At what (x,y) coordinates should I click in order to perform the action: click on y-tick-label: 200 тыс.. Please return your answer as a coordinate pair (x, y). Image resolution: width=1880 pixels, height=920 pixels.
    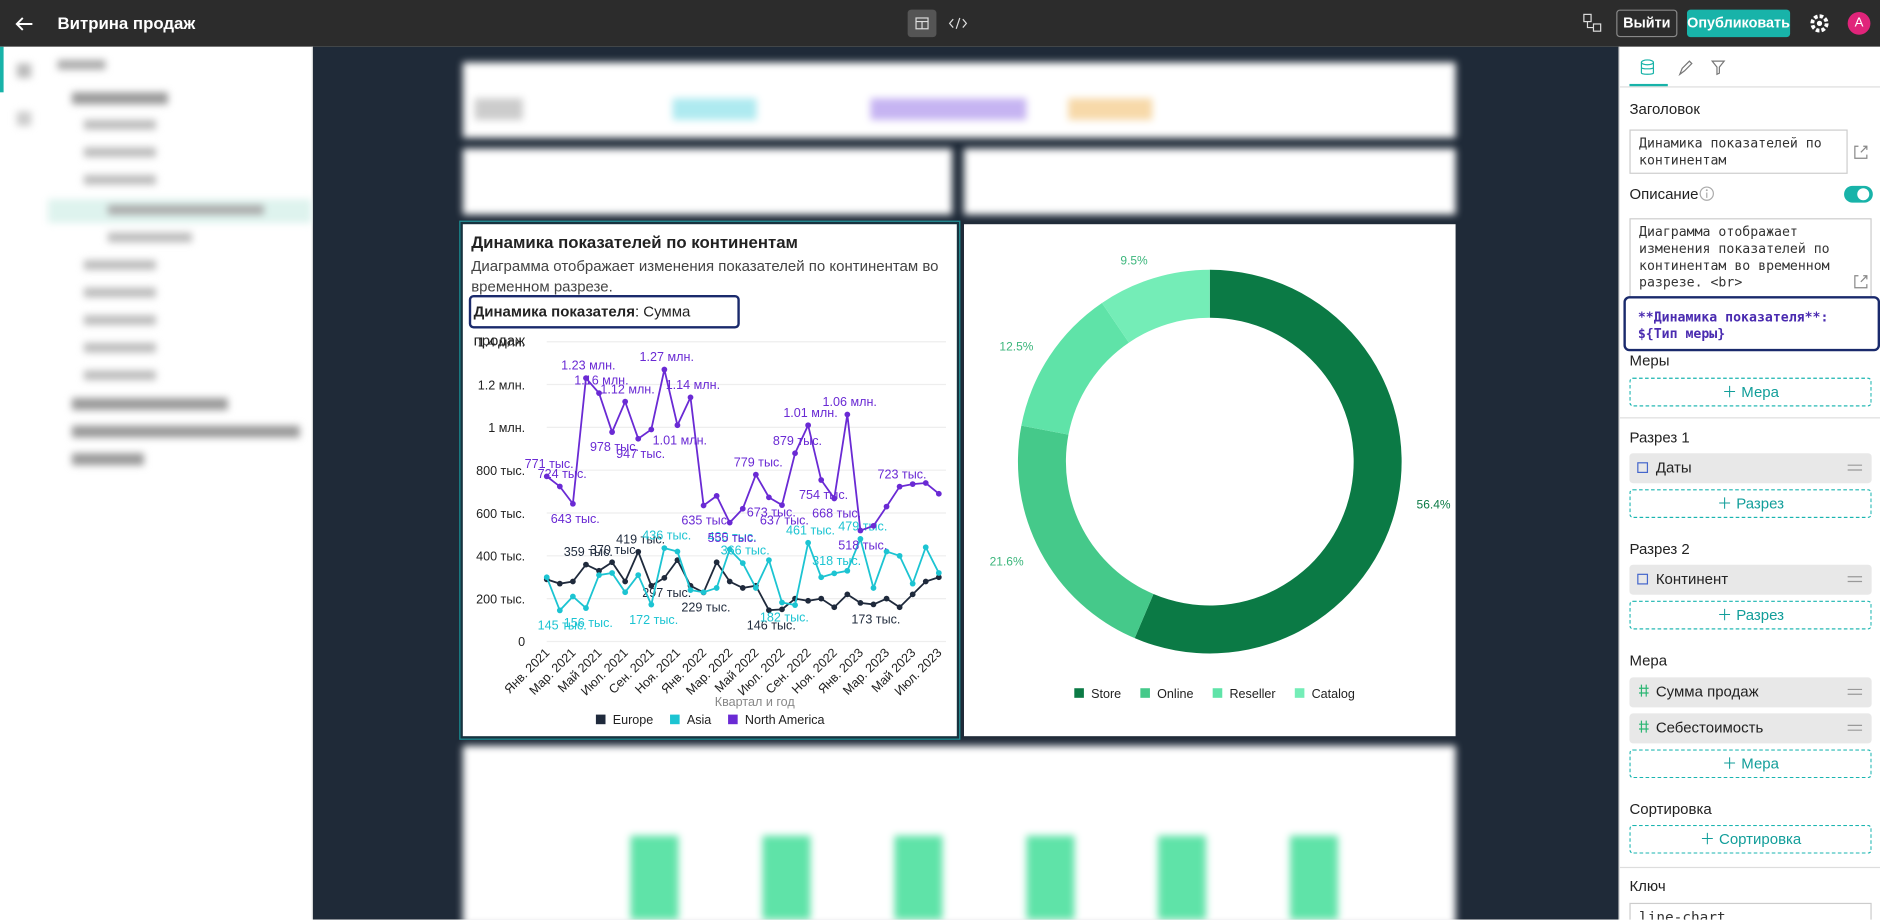
    Looking at the image, I should click on (500, 599).